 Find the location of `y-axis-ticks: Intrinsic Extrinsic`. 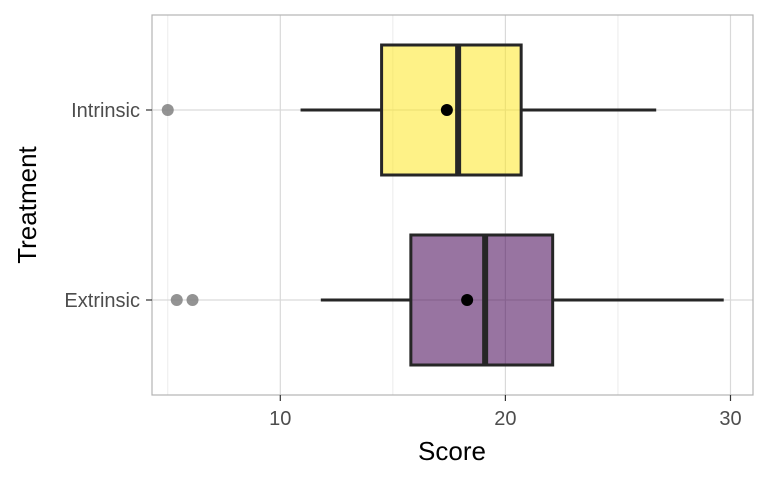

y-axis-ticks: Intrinsic Extrinsic is located at coordinates (108, 206).